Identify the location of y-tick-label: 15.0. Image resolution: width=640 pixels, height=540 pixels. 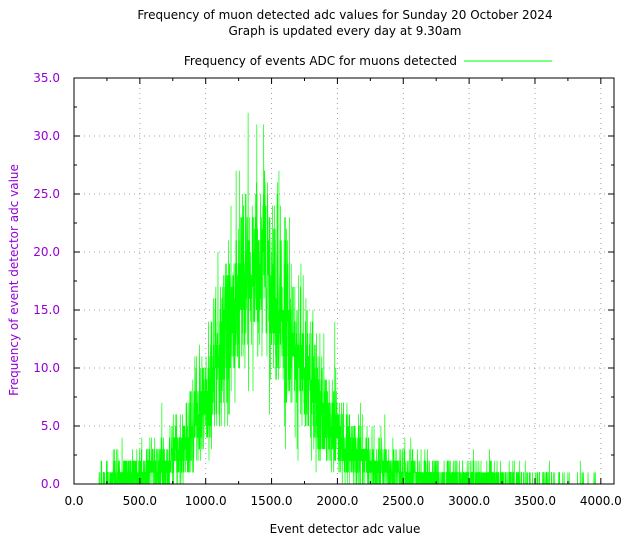
(46, 310).